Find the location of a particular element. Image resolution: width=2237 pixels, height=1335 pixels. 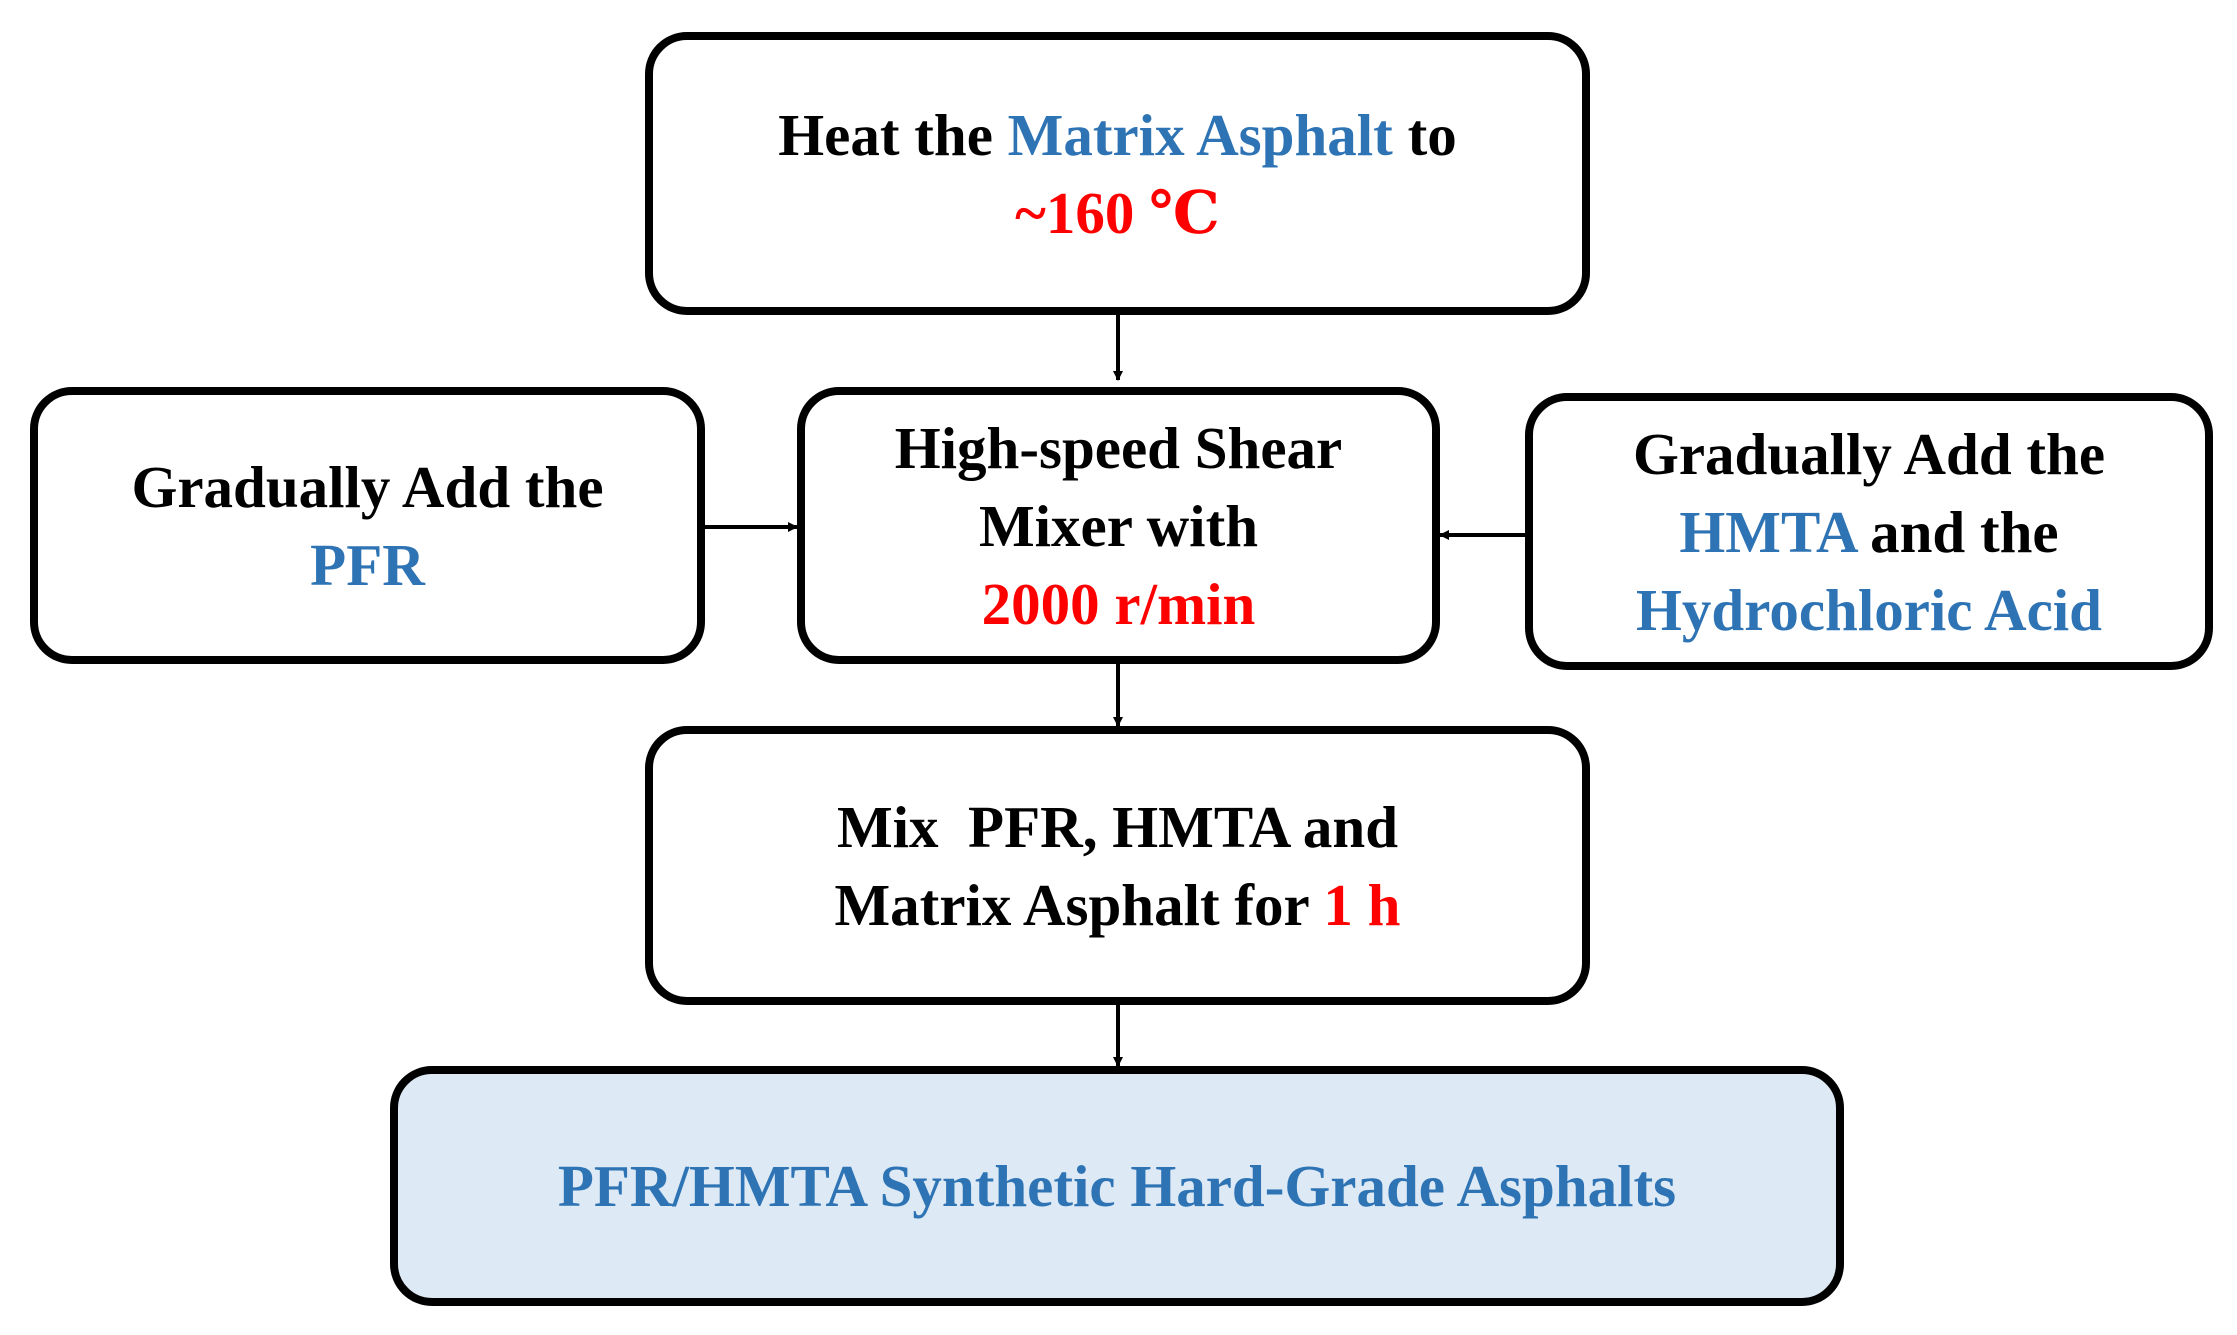

heat-line-1: Heat the Matrix Asphalt to is located at coordinates (1117, 134).